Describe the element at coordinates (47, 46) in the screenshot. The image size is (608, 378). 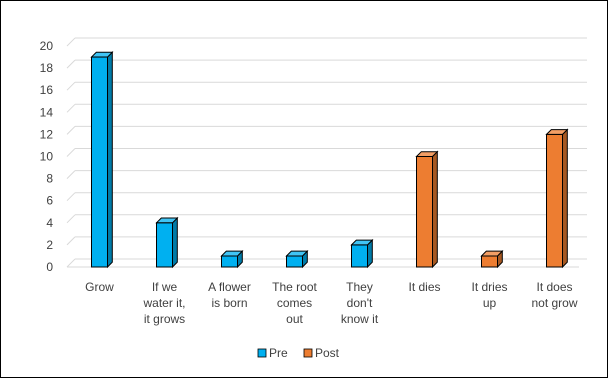
I see `y-tick-label: 20` at that location.